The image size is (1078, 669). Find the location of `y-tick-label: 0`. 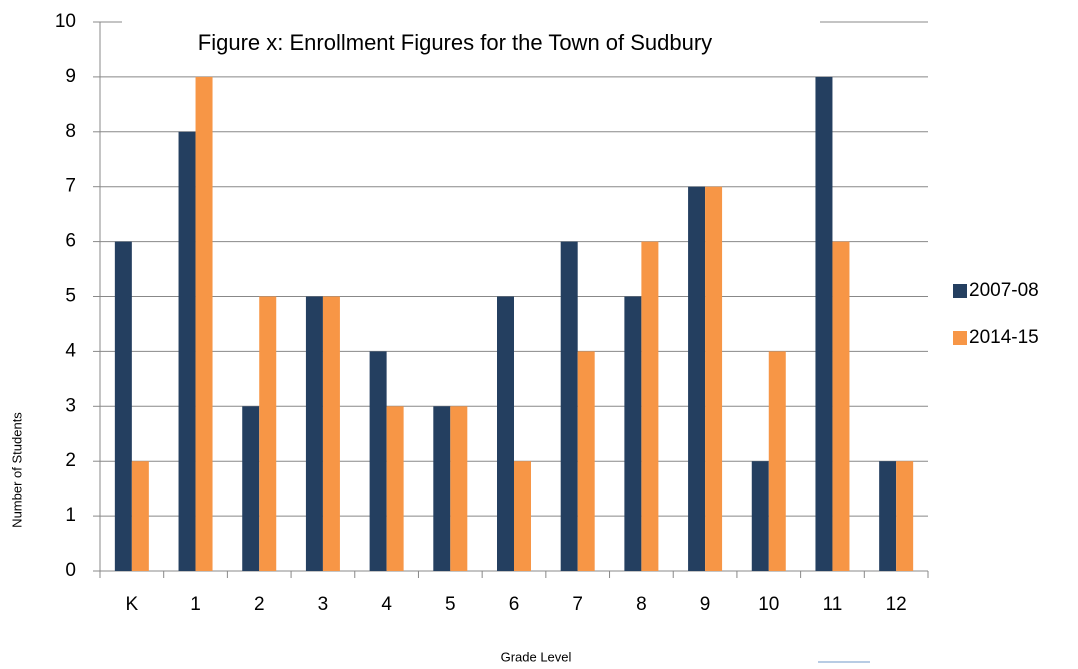

y-tick-label: 0 is located at coordinates (70, 570).